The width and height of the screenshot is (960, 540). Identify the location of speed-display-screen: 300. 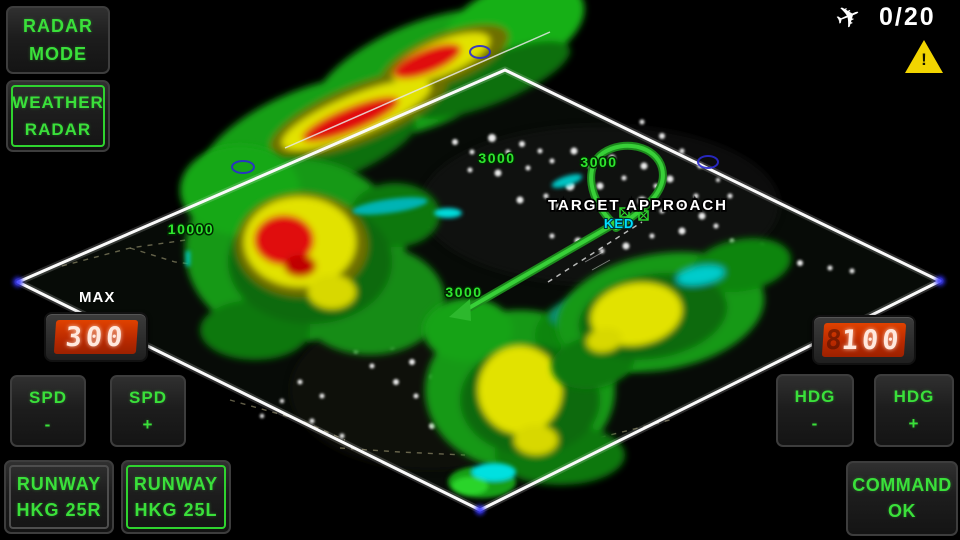
(96, 337).